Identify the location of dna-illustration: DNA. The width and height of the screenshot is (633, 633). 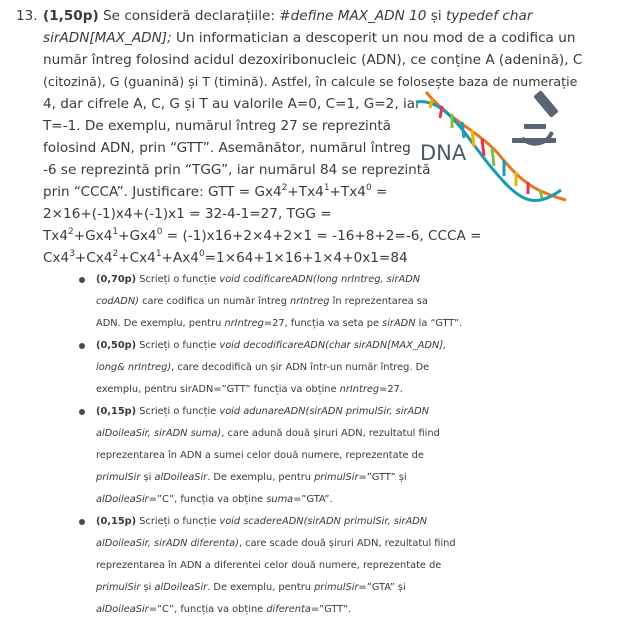
(491, 146).